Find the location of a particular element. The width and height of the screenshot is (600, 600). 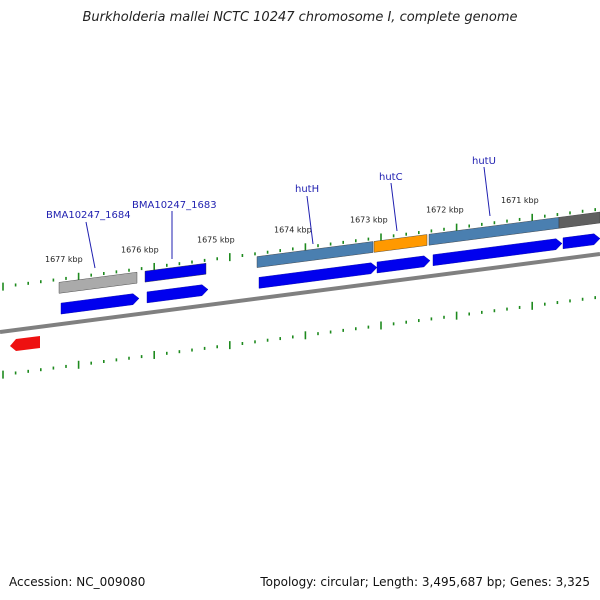

gene-label: hutU is located at coordinates (484, 161).